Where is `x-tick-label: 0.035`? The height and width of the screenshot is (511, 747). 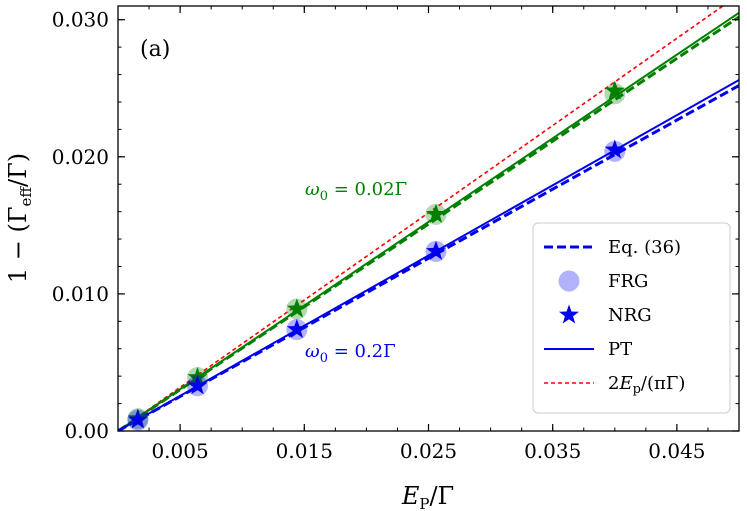
x-tick-label: 0.035 is located at coordinates (552, 451).